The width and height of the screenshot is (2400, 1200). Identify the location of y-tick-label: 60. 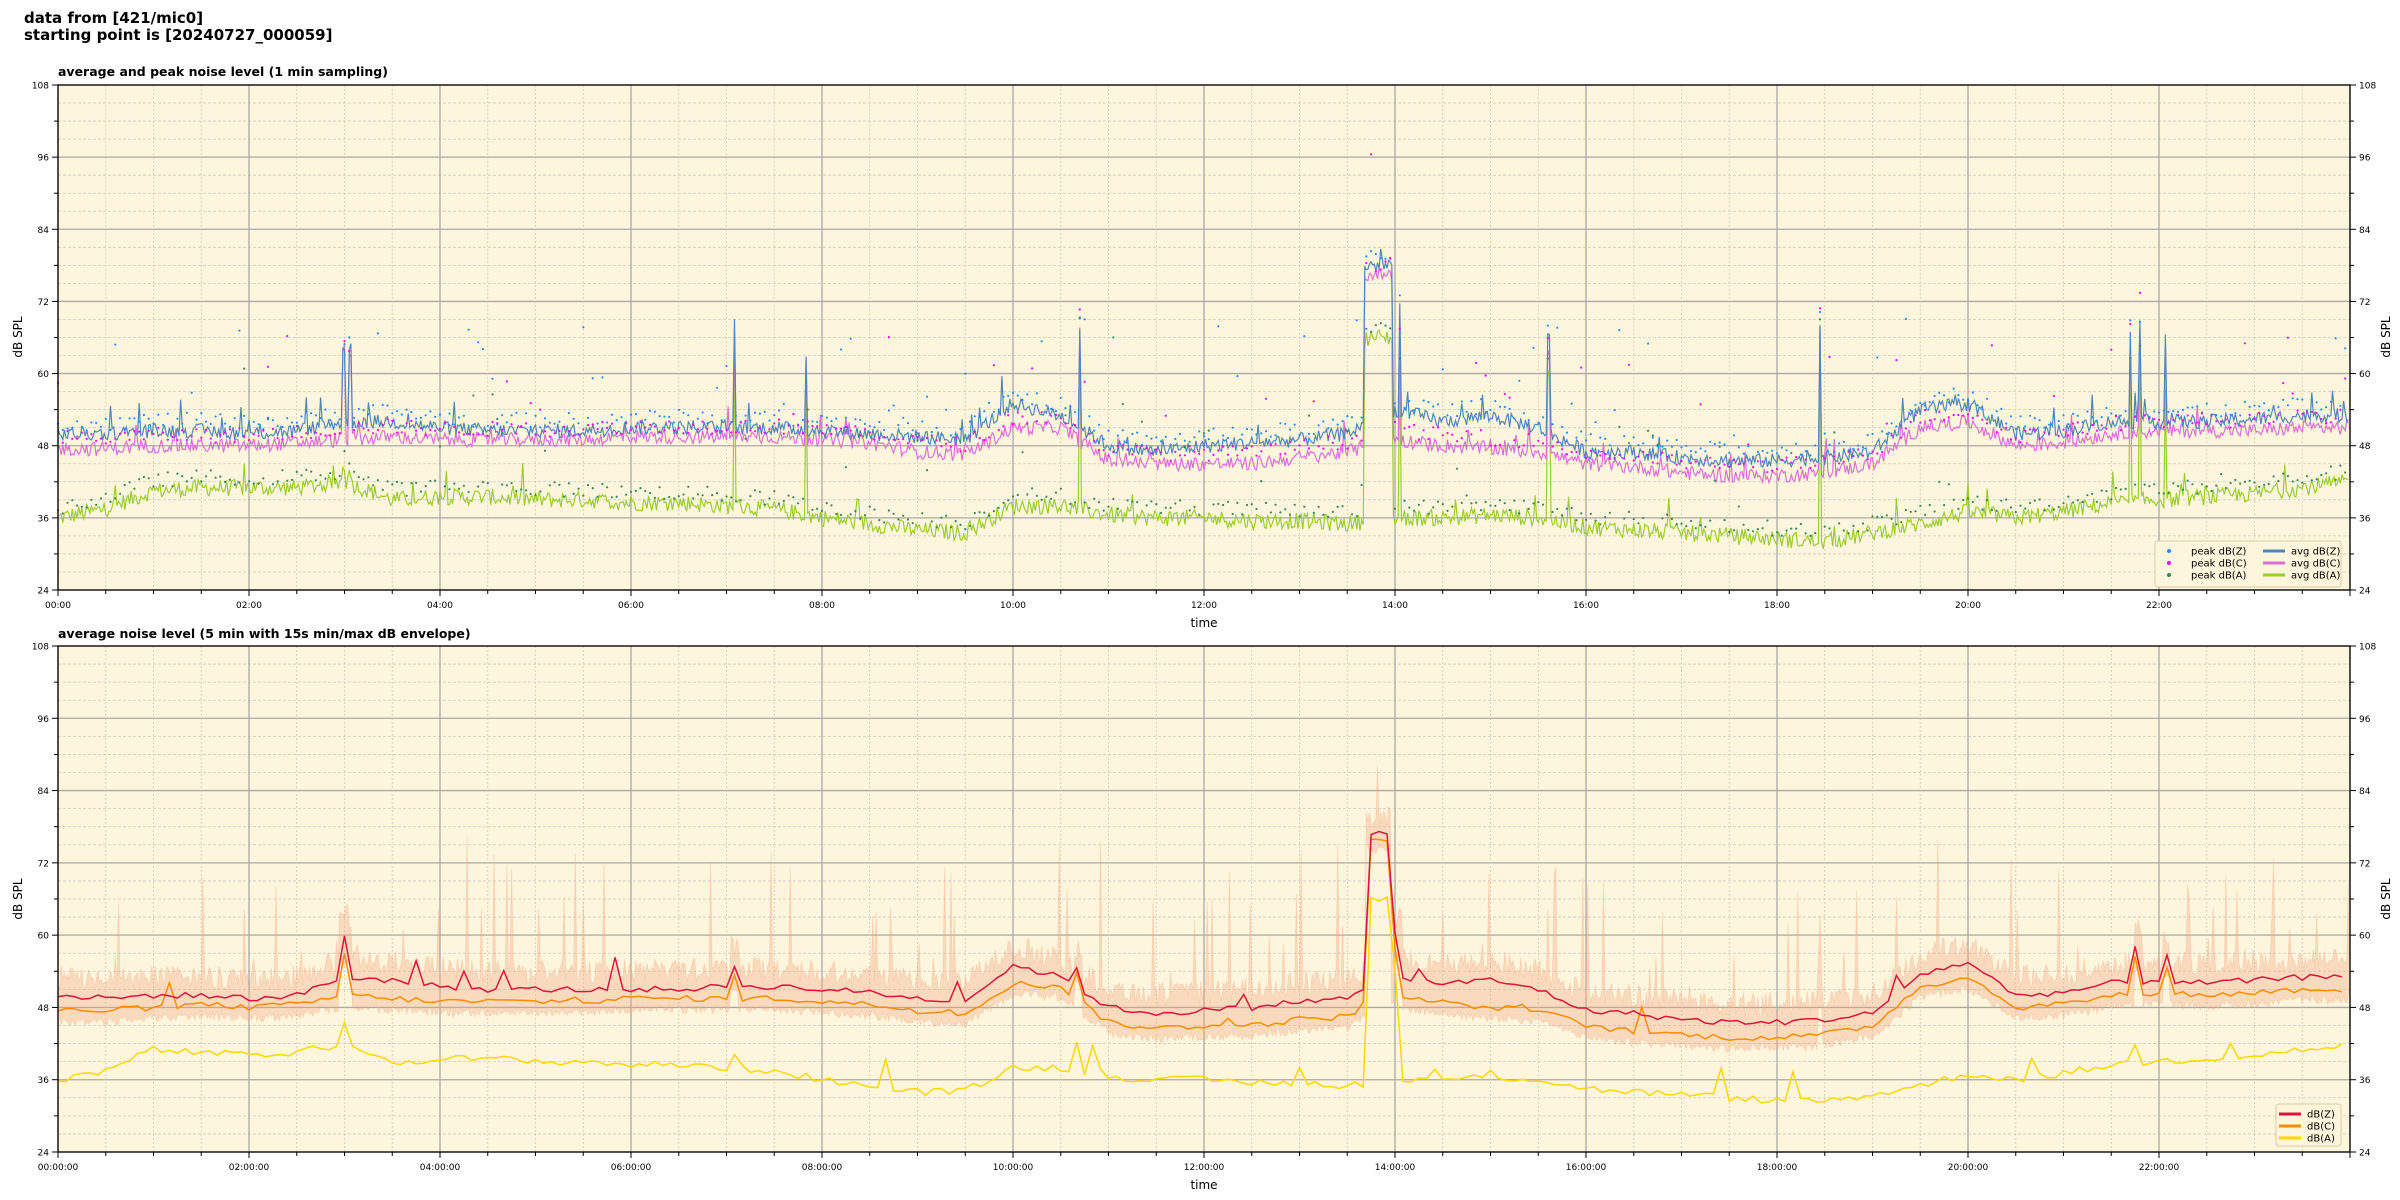
(44, 937).